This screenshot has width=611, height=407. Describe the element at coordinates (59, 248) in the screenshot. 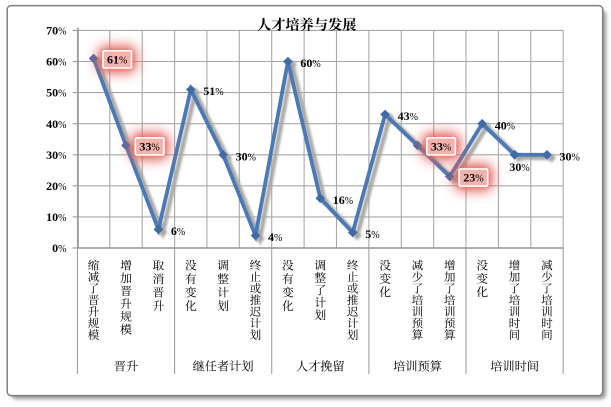

I see `svg-text: 0%` at that location.